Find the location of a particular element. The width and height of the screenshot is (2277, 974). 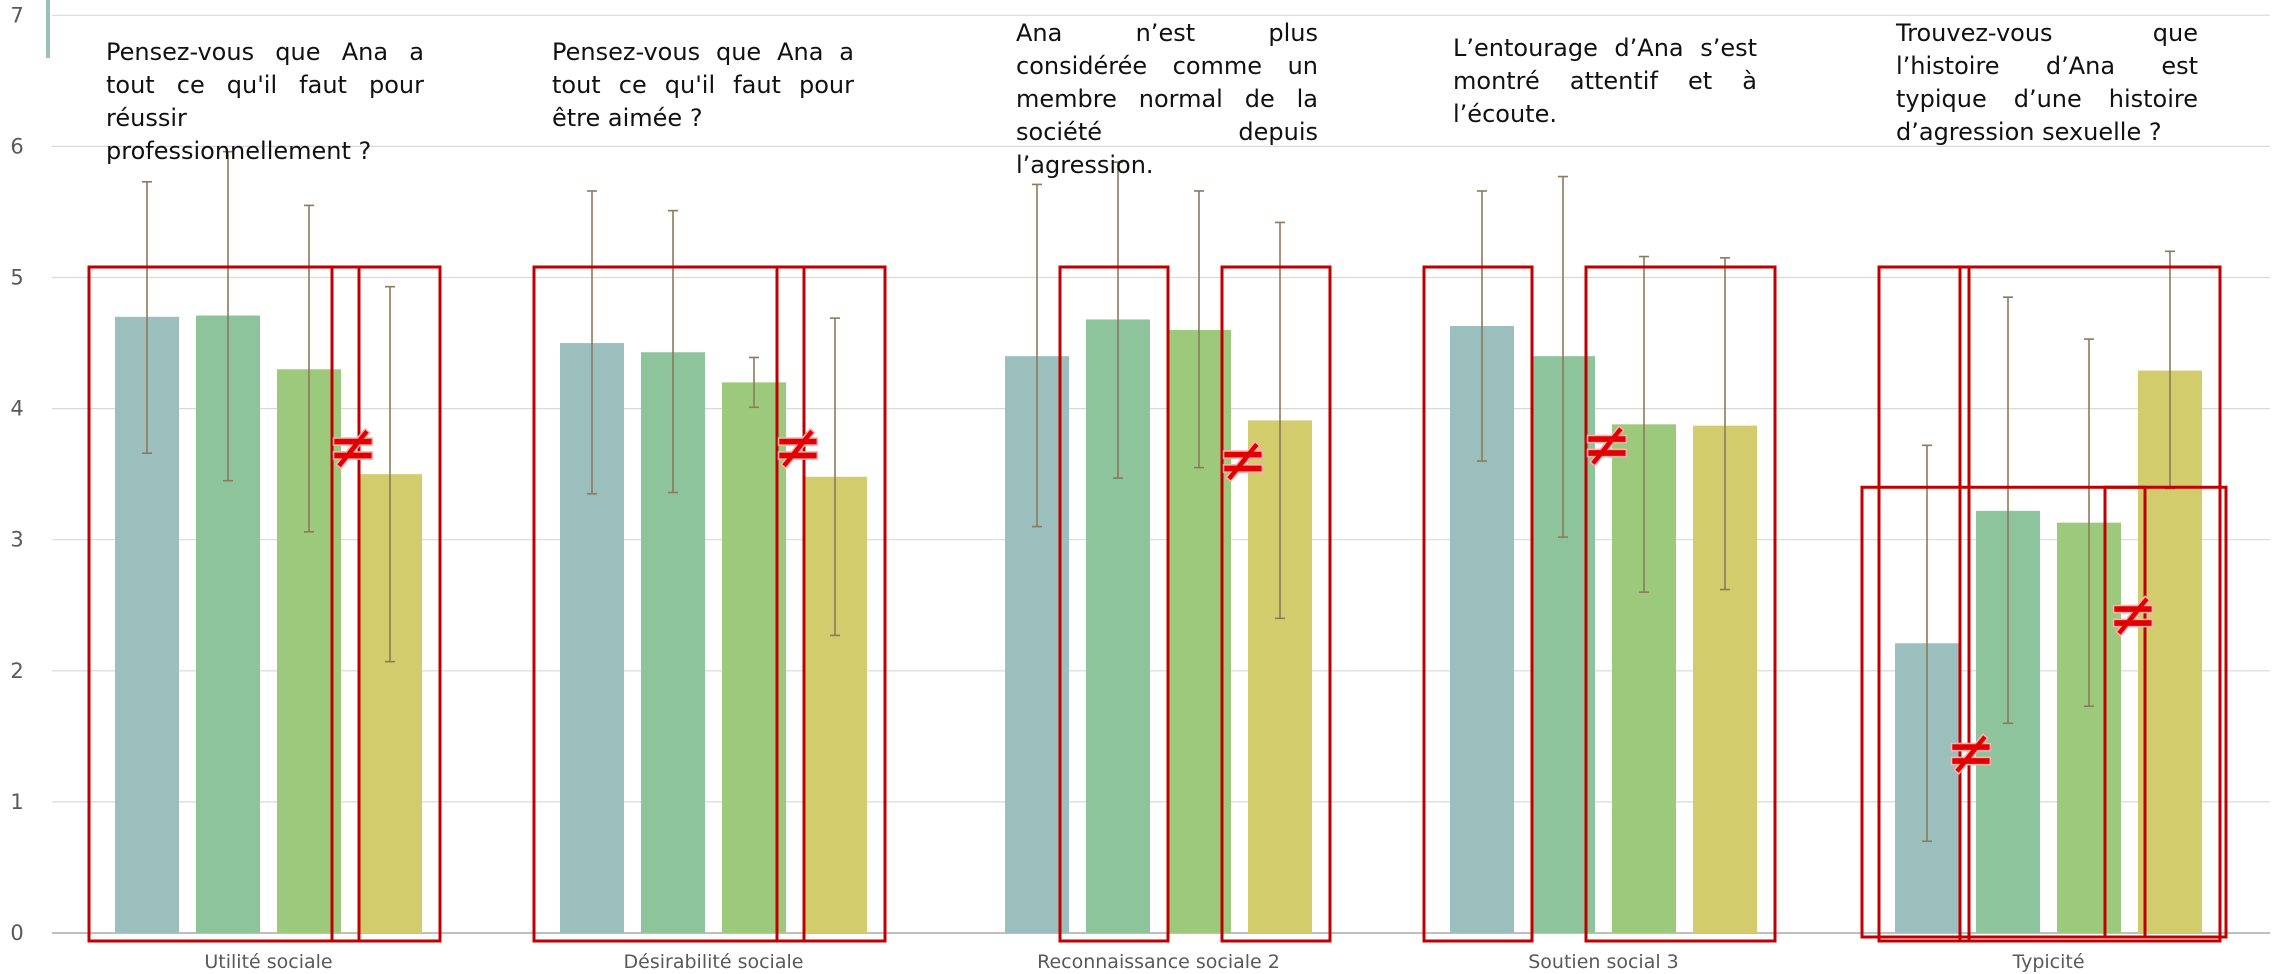

x-category-label: Soutien social 3 is located at coordinates (1603, 962).